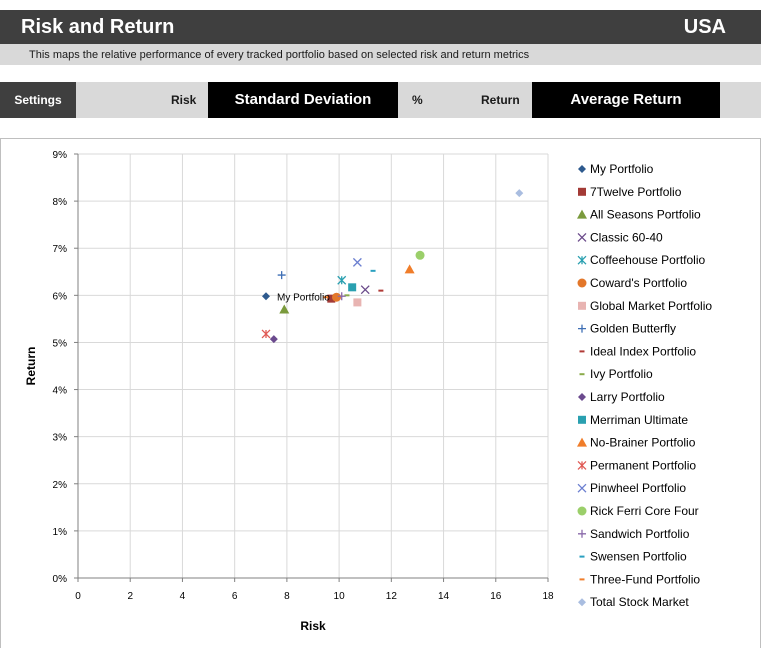  What do you see at coordinates (130, 596) in the screenshot?
I see `x-tick-label: 2` at bounding box center [130, 596].